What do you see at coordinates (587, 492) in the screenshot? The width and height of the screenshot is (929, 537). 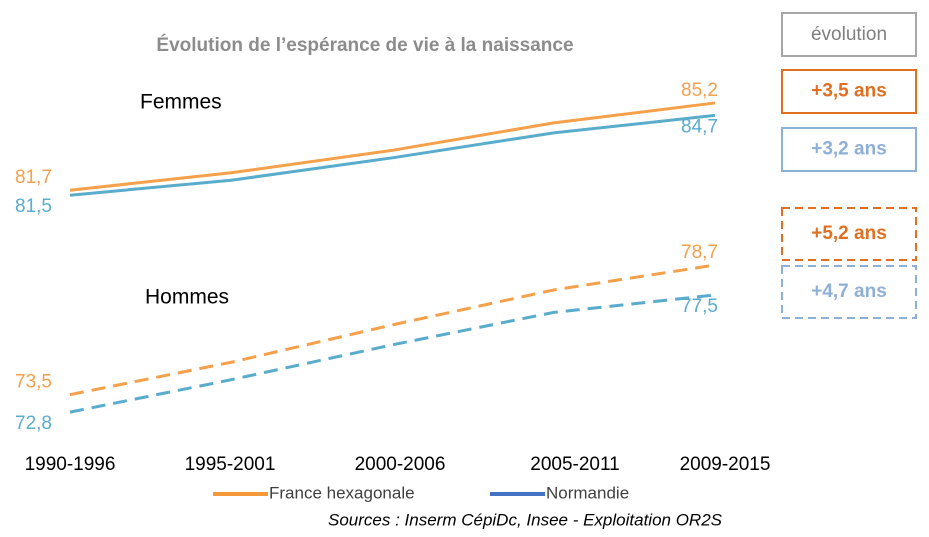 I see `legend-label: Normandie` at bounding box center [587, 492].